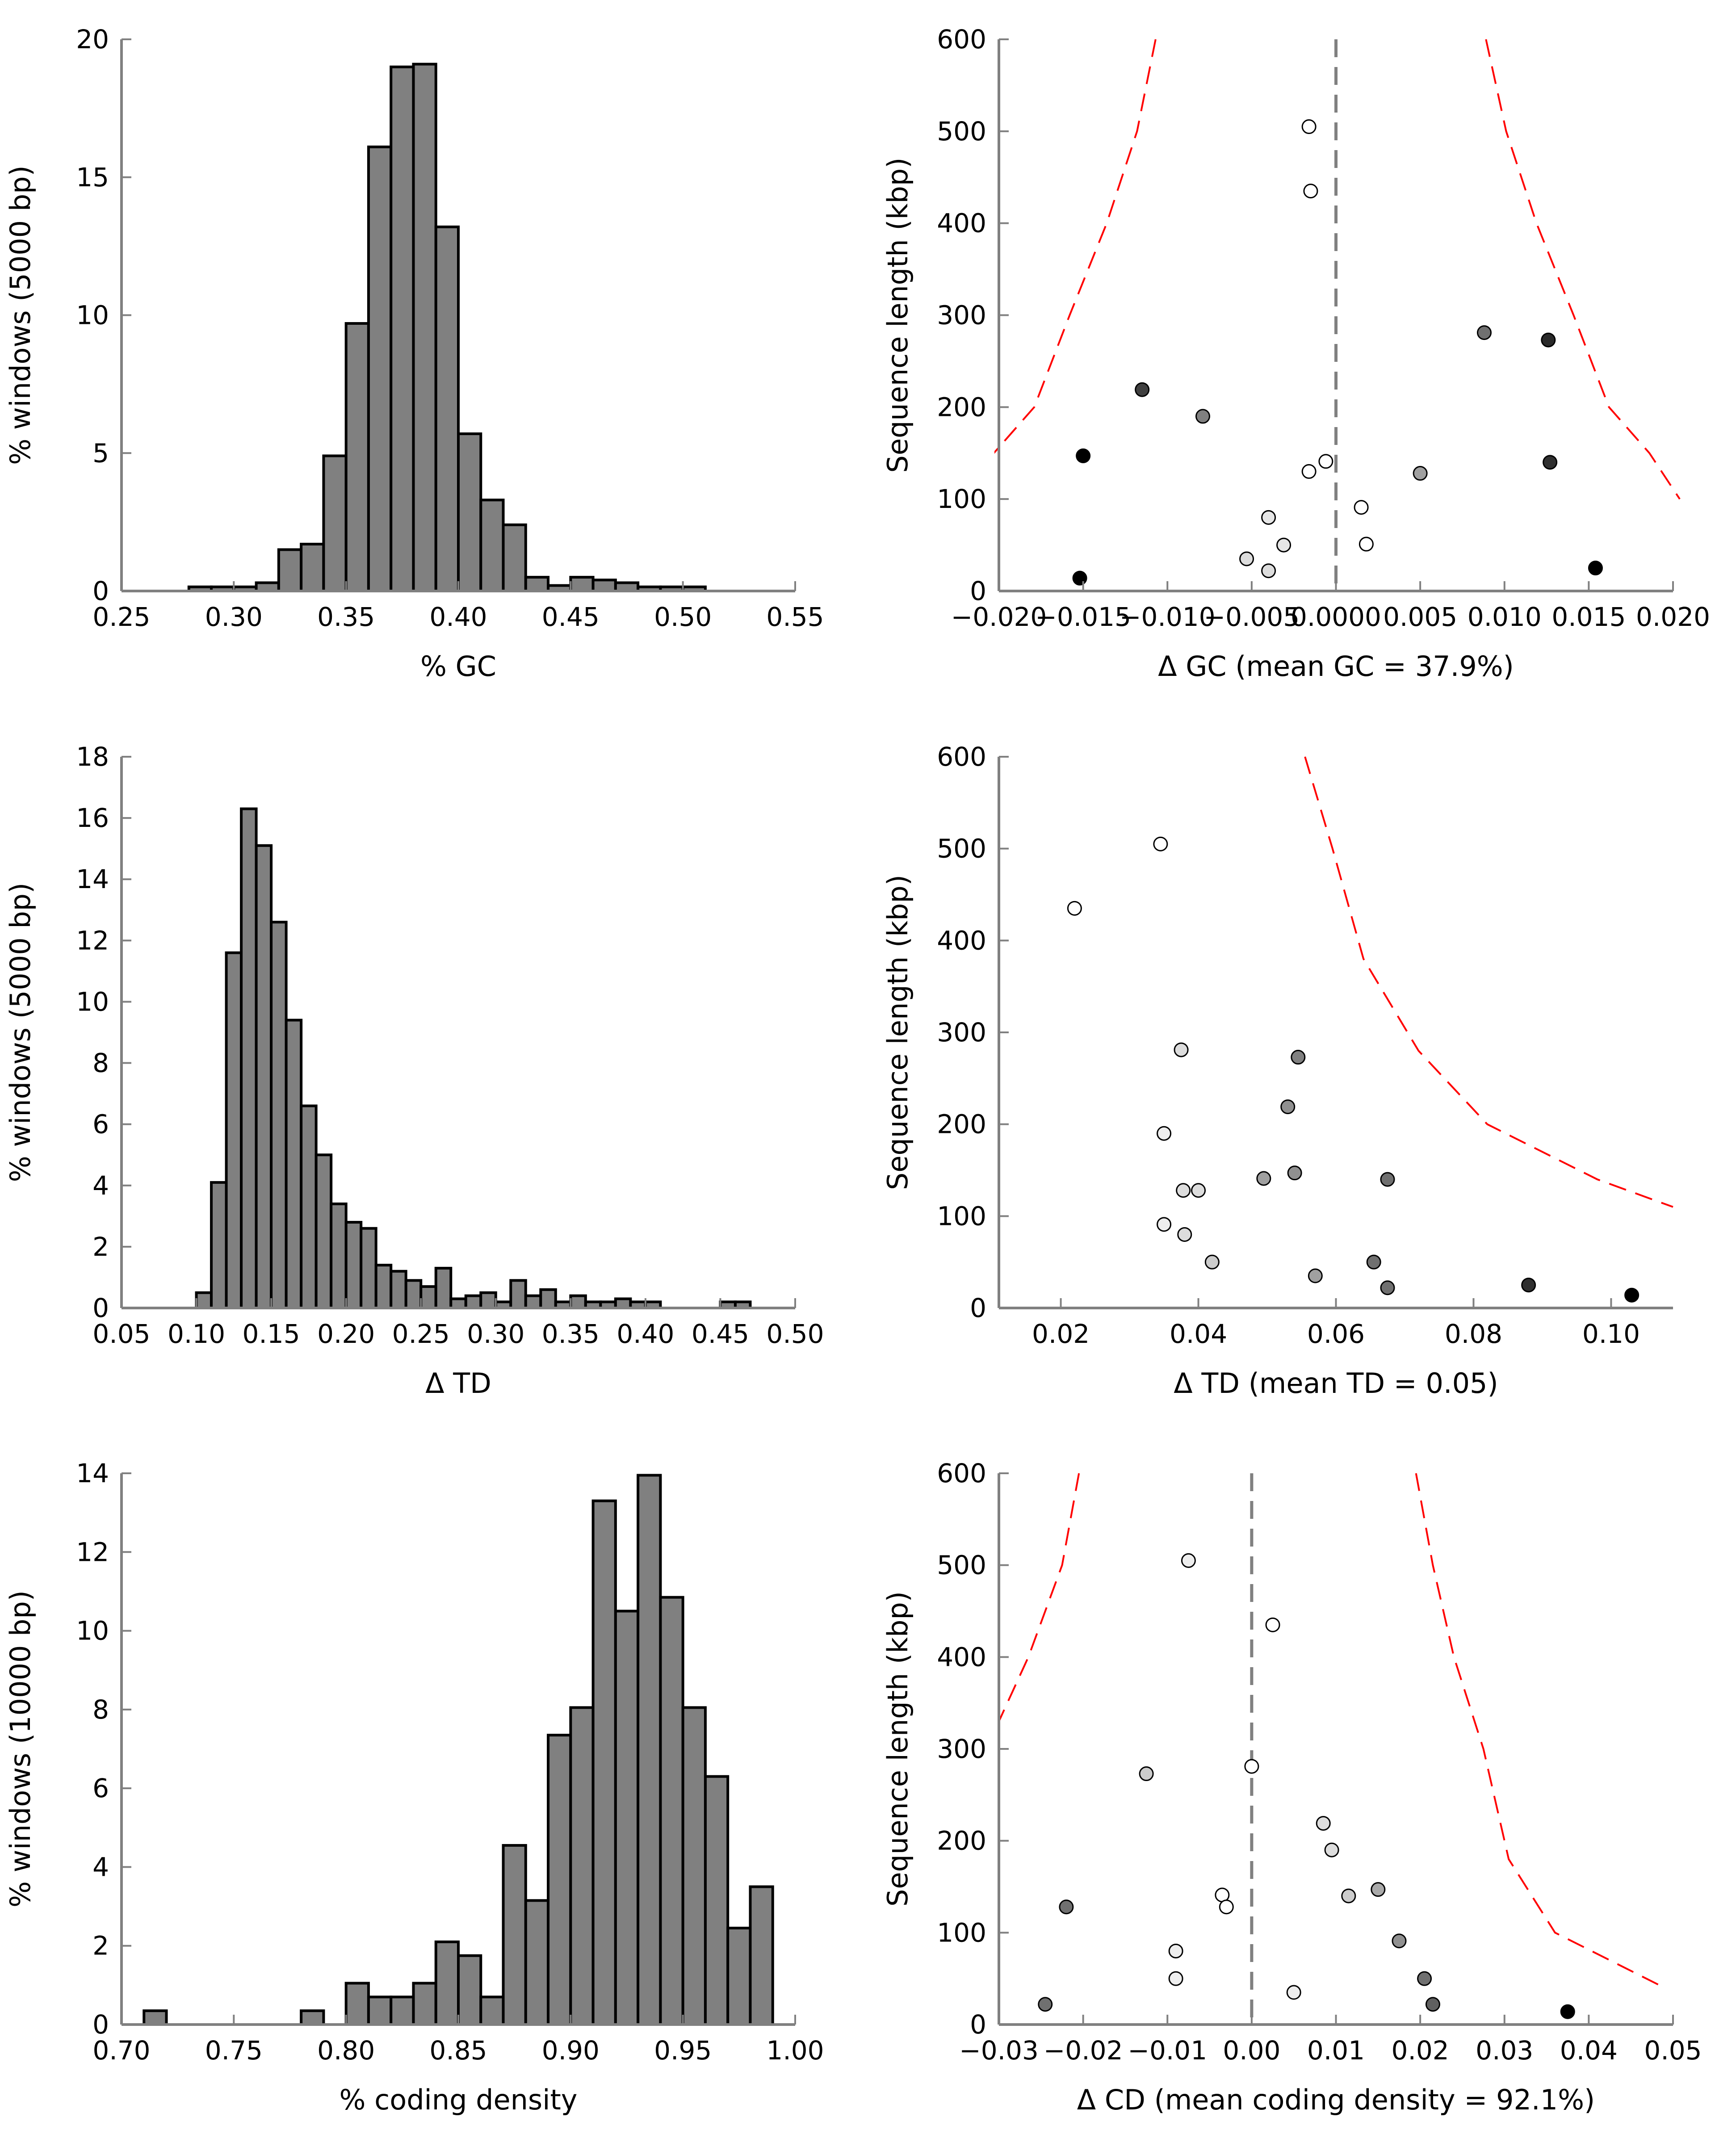 This screenshot has height=2138, width=1736. I want to click on x-tick-label: 0.85, so click(458, 2050).